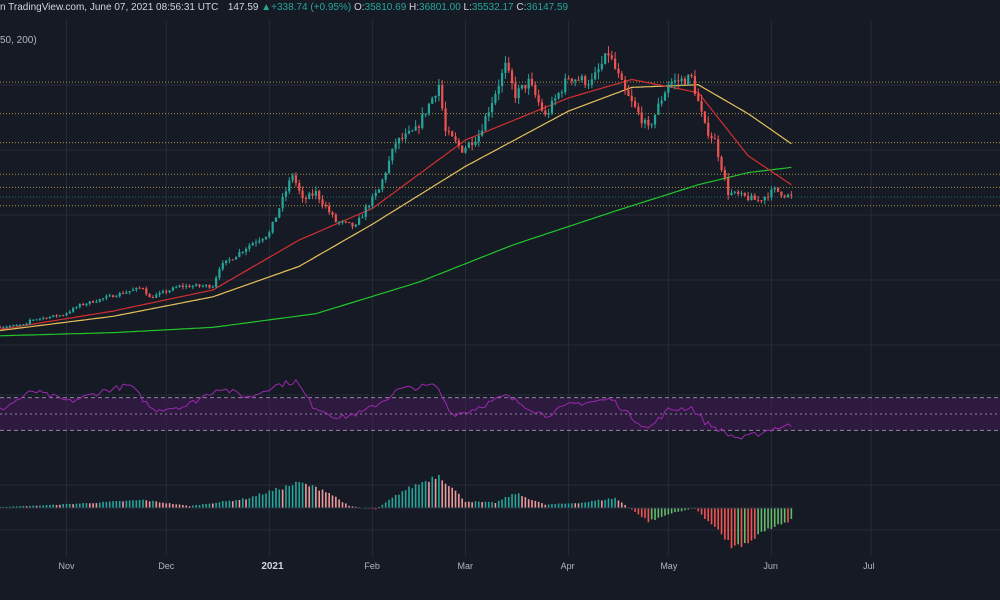  I want to click on header-change: +338.74 (+0.95%), so click(311, 7).